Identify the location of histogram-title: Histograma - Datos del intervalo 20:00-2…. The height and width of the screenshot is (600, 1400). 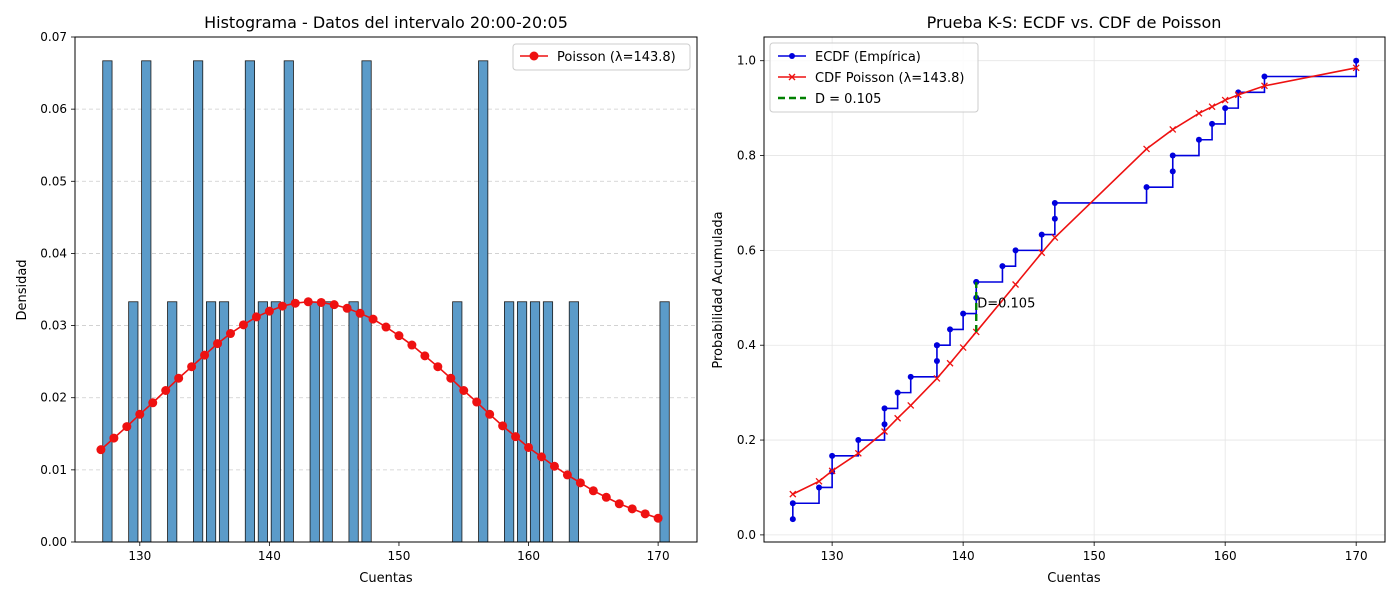
(386, 22).